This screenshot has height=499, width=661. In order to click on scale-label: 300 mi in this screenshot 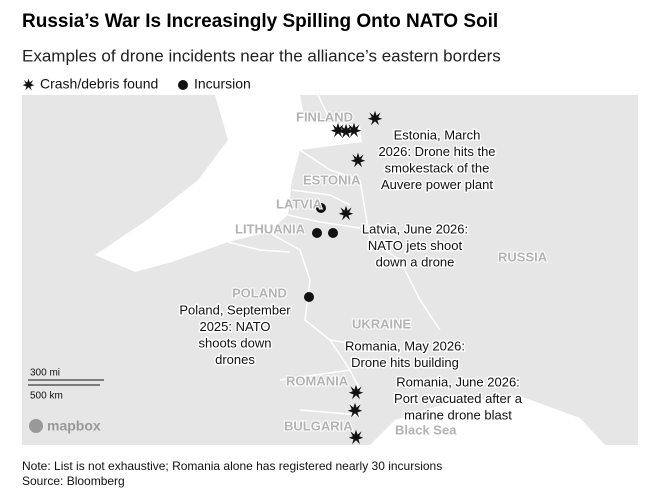, I will do `click(45, 373)`.